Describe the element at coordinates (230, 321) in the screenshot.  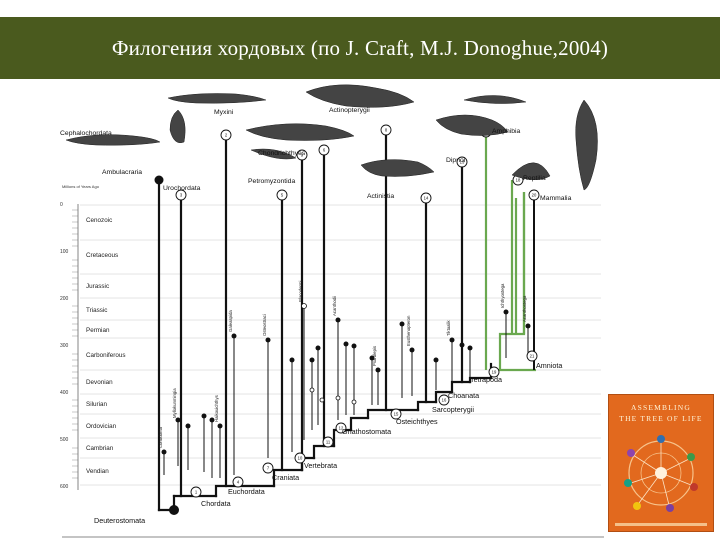
I see `fossil-label-galeaspida: Galeaspida` at that location.